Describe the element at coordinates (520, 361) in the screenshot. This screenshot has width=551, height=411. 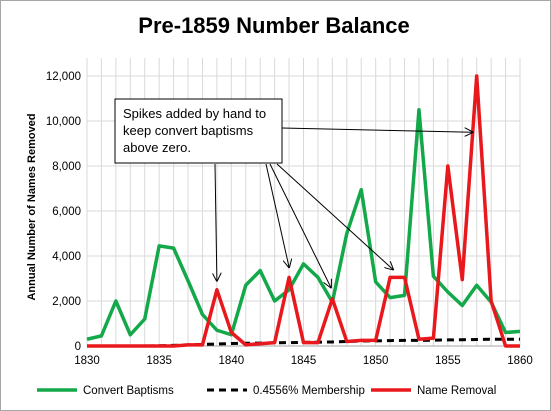
I see `x-tick-label: 1860` at that location.